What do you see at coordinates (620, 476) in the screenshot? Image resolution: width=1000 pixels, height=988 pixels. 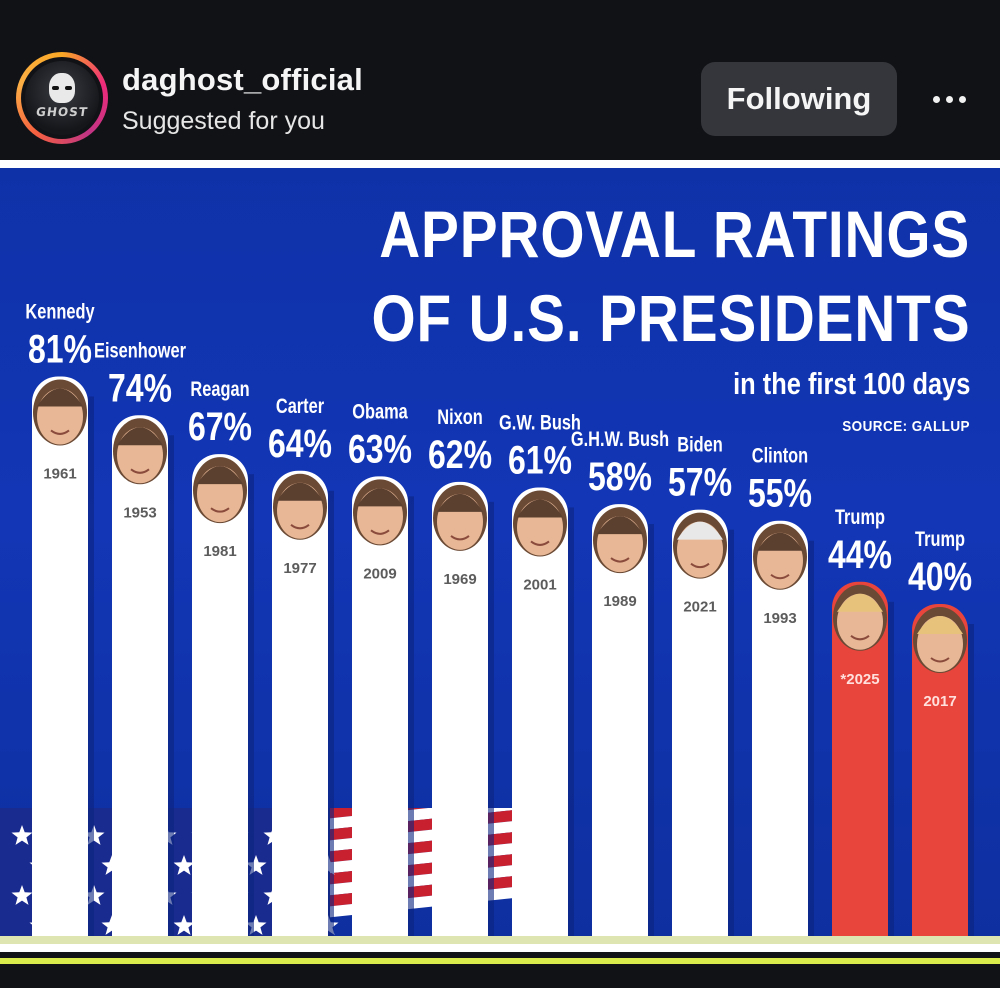 I see `bar-value-label: 58%` at bounding box center [620, 476].